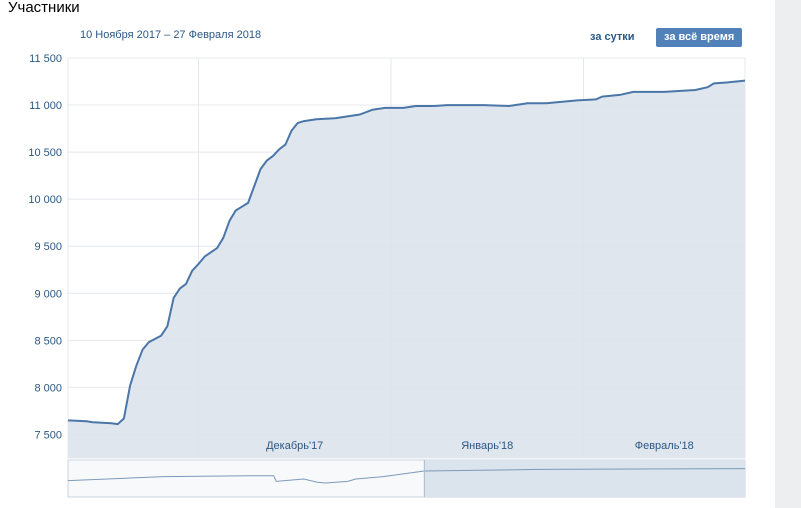 The width and height of the screenshot is (801, 508). Describe the element at coordinates (48, 388) in the screenshot. I see `y-tick-label: 8 000` at that location.